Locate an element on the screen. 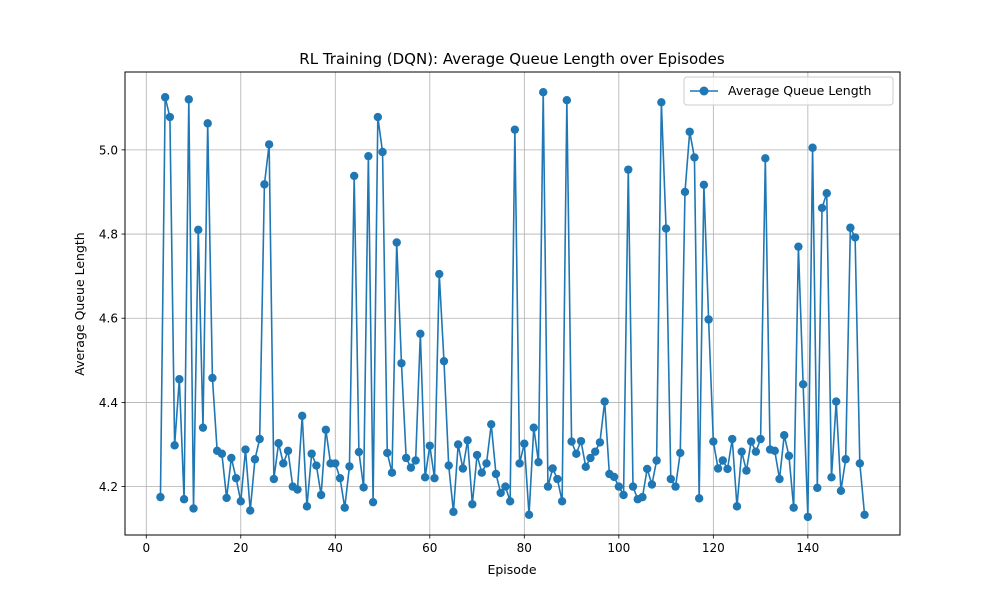 The width and height of the screenshot is (1000, 600). x-tick-label: 40 is located at coordinates (335, 548).